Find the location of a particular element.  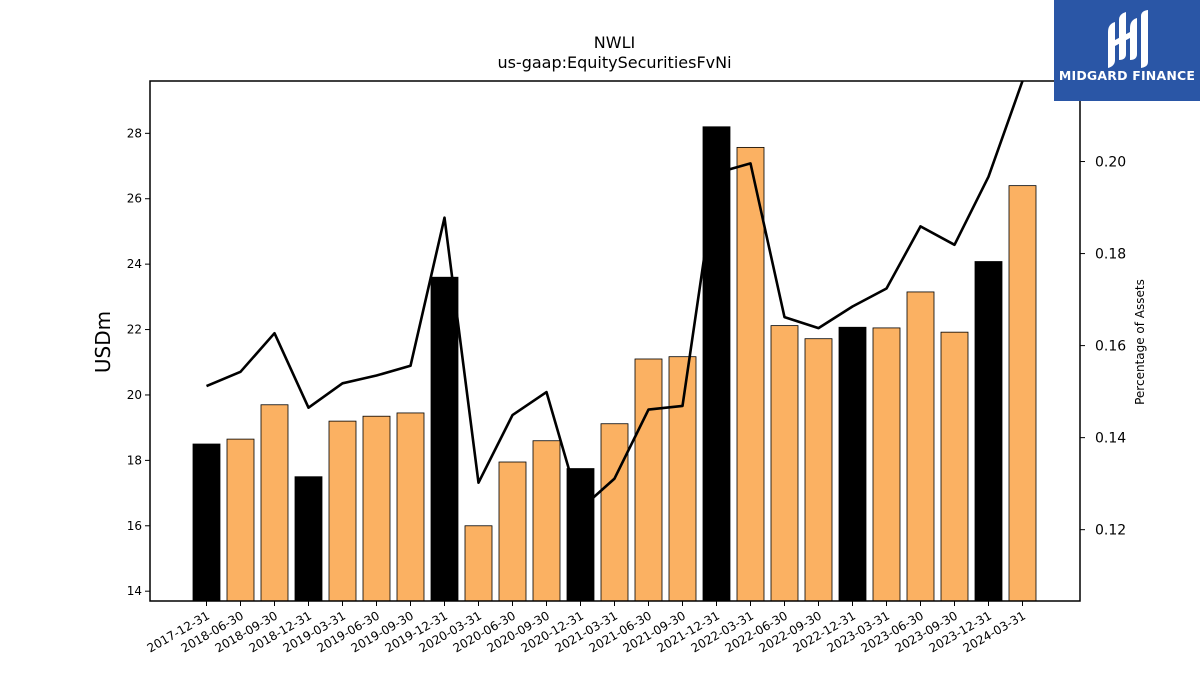

y2-tick-label-2: 0.16 is located at coordinates (1110, 347).